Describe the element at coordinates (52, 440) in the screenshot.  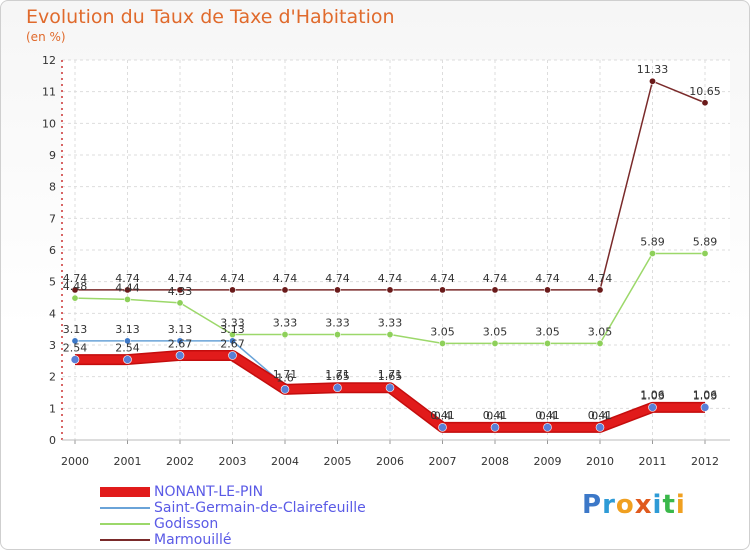
I see `y-tick-label: 0` at that location.